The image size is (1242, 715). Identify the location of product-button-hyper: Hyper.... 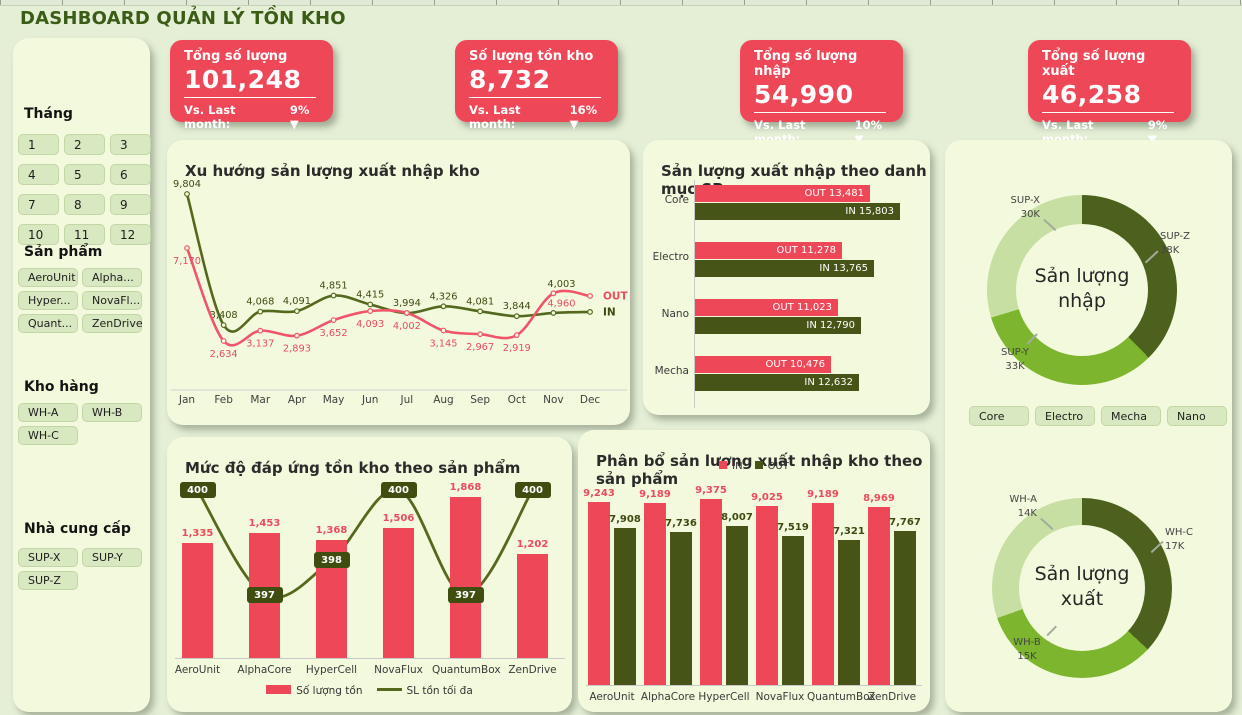
(48, 300).